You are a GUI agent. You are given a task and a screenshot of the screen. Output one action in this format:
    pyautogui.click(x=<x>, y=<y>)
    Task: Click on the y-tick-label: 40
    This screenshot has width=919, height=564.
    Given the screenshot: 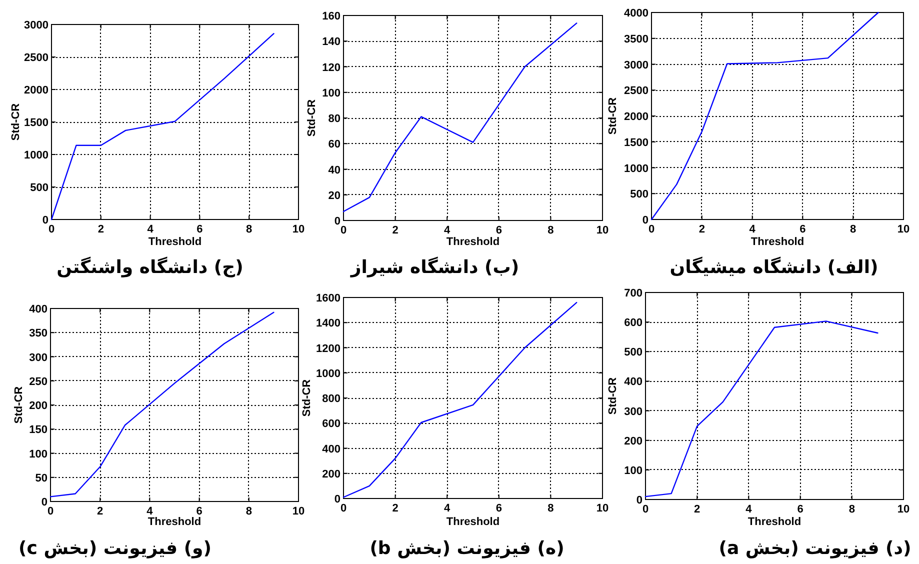 What is the action you would take?
    pyautogui.click(x=334, y=170)
    